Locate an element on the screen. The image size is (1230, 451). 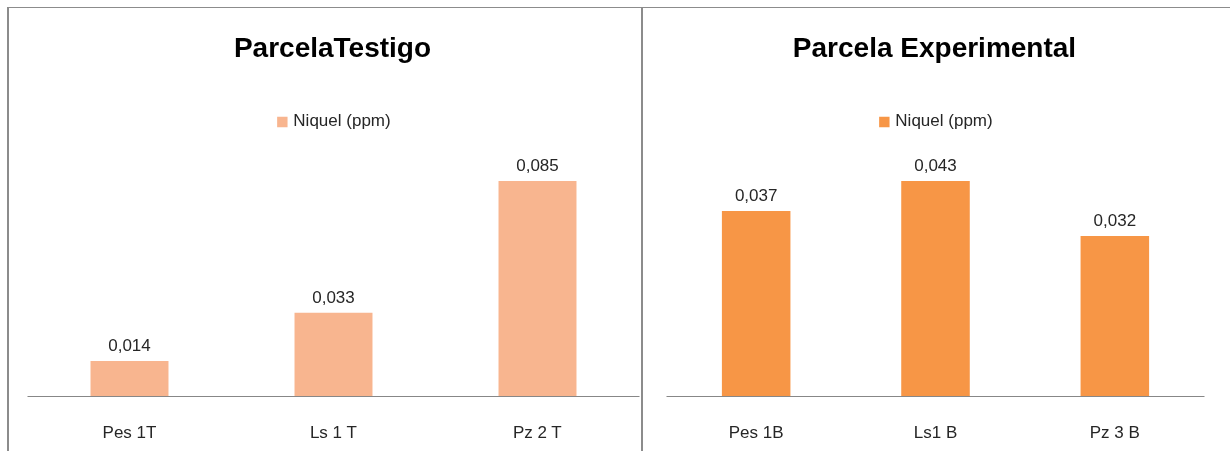
x-tick-label: Pes 1T is located at coordinates (129, 432).